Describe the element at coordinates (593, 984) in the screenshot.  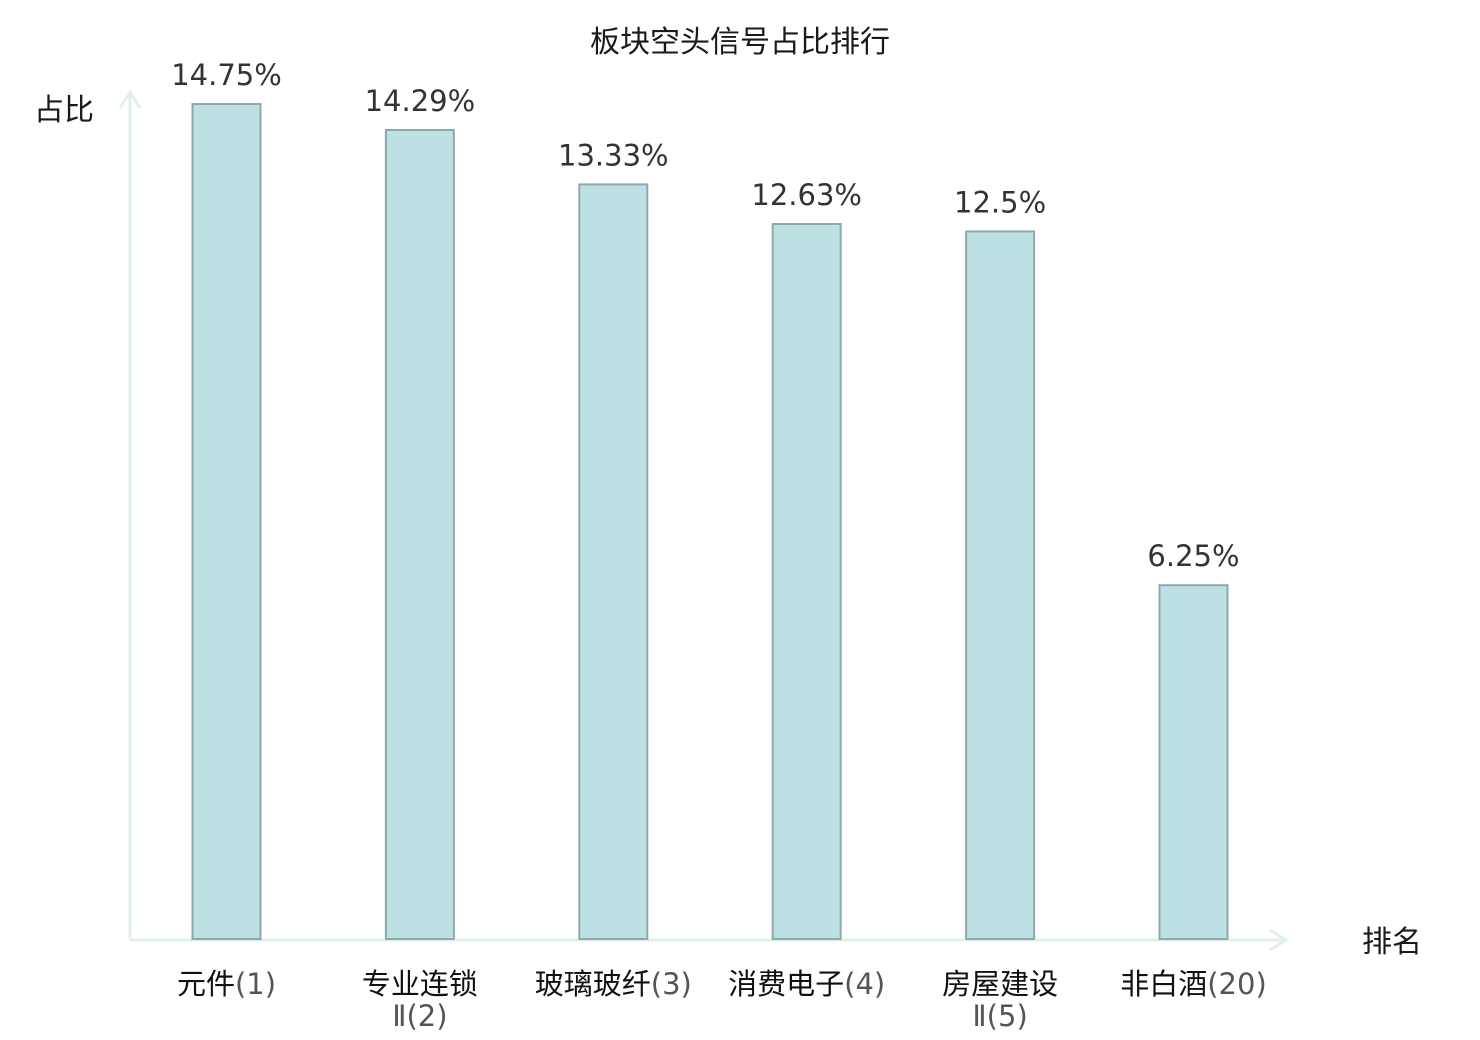
I see `x-tick-name: 玻璃玻纤` at that location.